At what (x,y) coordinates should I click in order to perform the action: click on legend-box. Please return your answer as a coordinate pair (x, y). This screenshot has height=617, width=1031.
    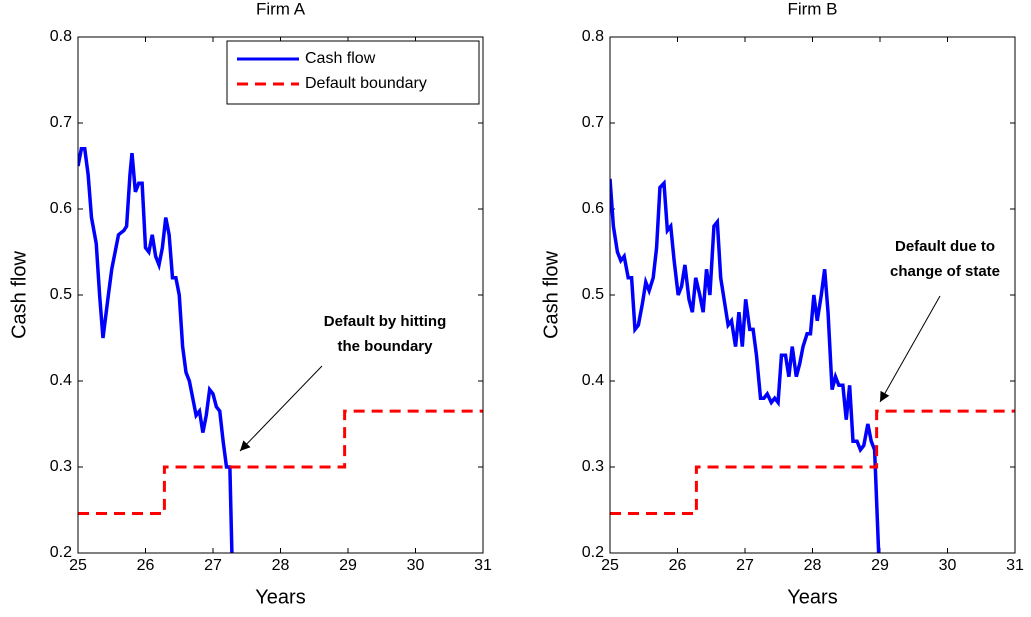
    Looking at the image, I should click on (353, 72).